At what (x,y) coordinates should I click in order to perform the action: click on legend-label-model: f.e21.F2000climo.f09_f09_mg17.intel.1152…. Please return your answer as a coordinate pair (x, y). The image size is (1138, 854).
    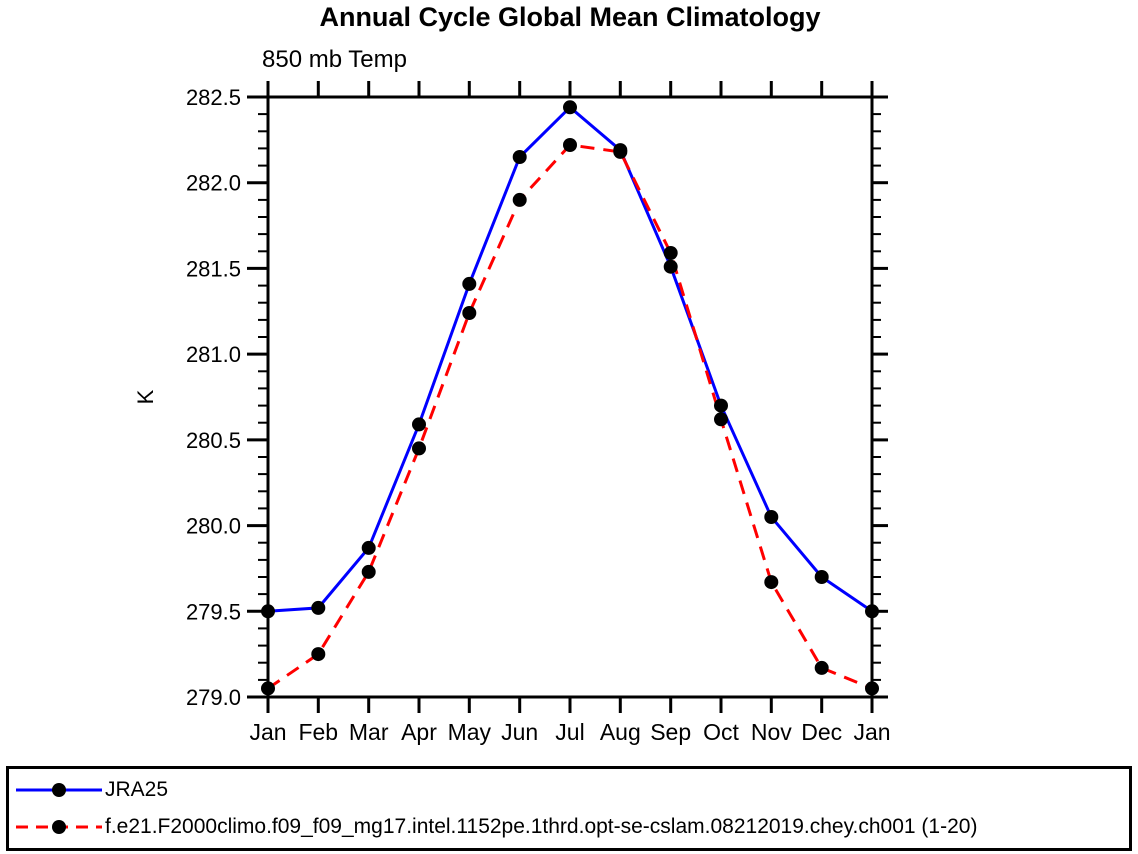
    Looking at the image, I should click on (541, 826).